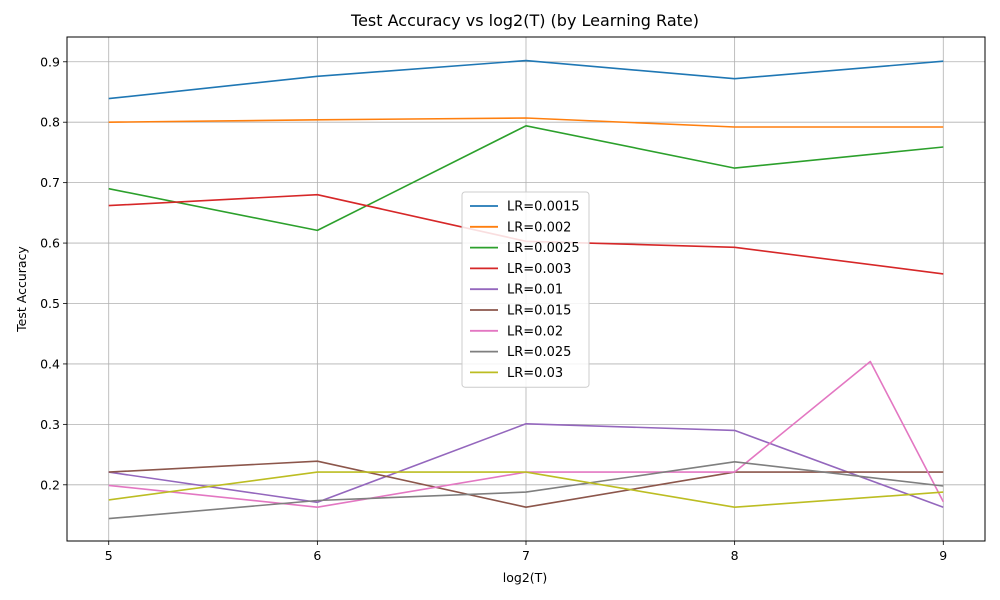 This screenshot has width=1000, height=600. I want to click on y-tick-label: 0.4, so click(50, 363).